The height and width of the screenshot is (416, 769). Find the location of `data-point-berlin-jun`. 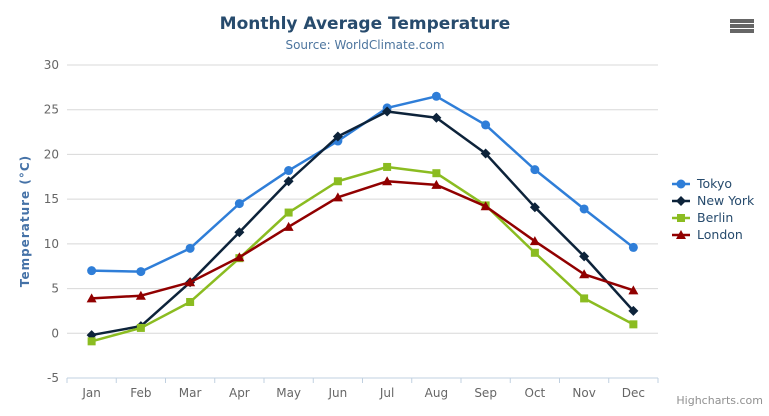

data-point-berlin-jun is located at coordinates (337, 181).